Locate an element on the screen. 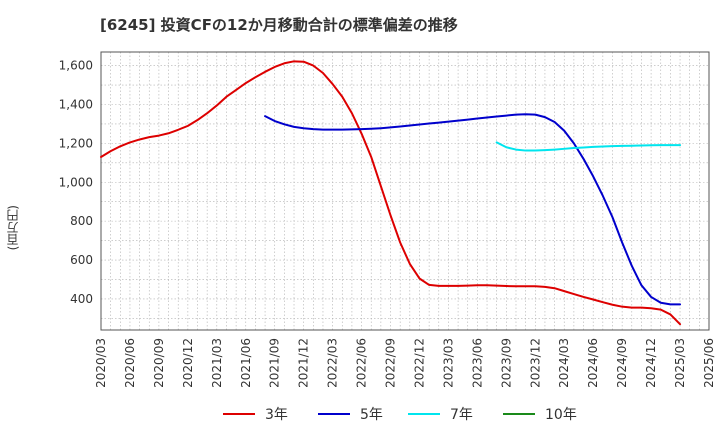 The height and width of the screenshot is (440, 720). x-tick-label: 2022/03 is located at coordinates (333, 363).